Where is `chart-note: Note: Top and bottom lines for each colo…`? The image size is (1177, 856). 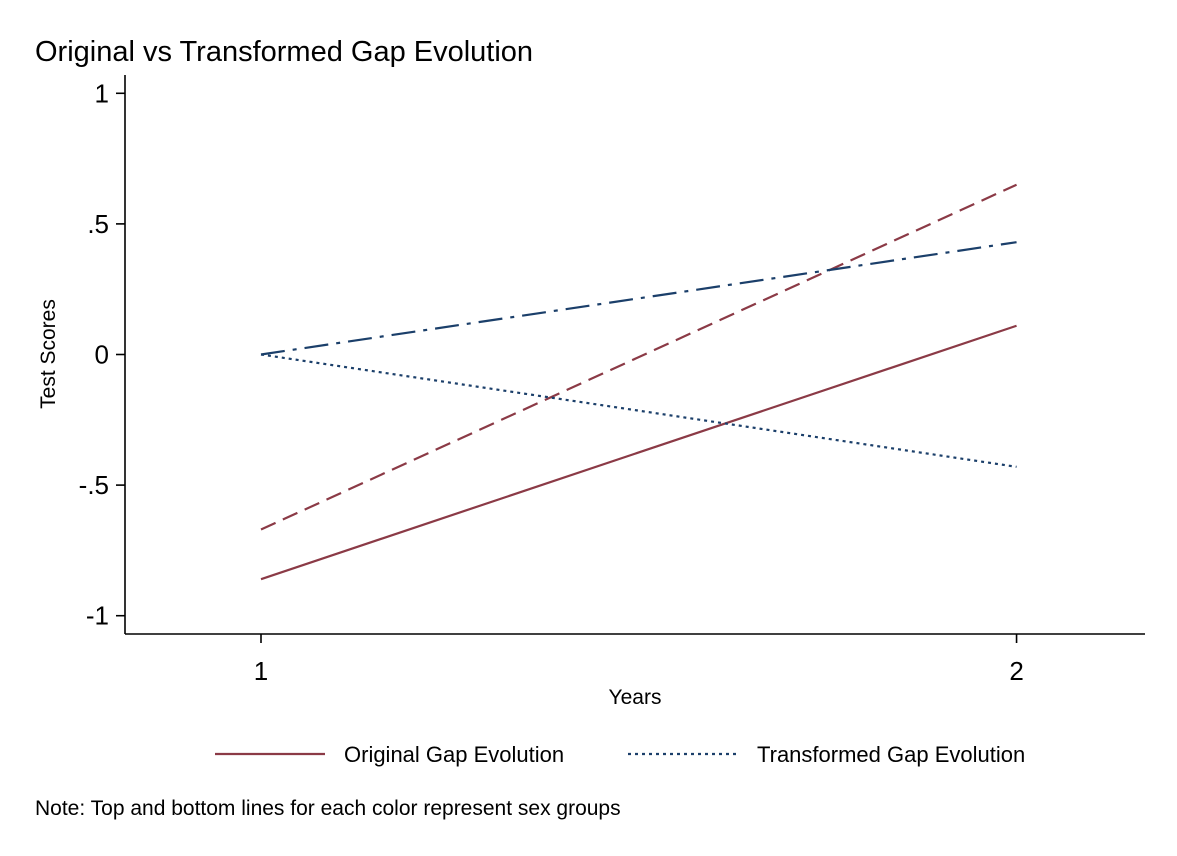 chart-note: Note: Top and bottom lines for each colo… is located at coordinates (328, 808).